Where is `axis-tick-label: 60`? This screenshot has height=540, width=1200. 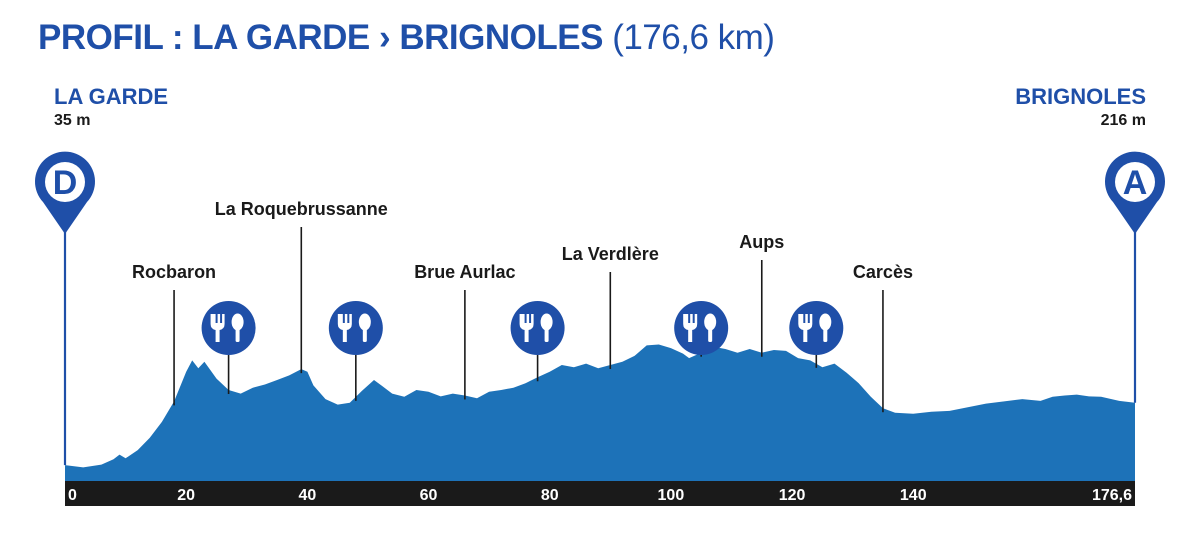
axis-tick-label: 60 is located at coordinates (429, 495).